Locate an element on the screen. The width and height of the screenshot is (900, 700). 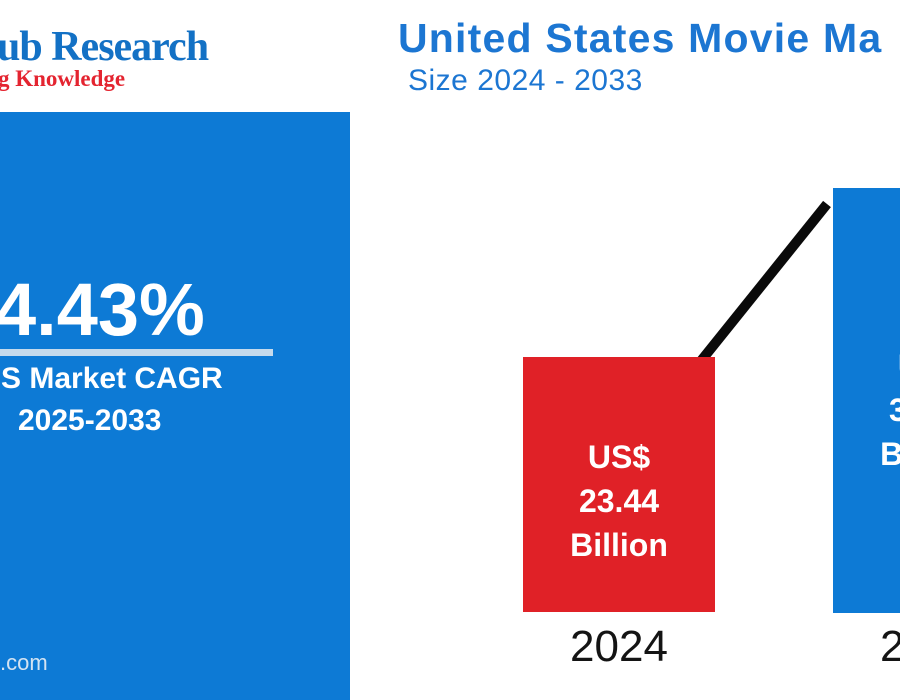
page-title: United States Movie Ma is located at coordinates (640, 38).